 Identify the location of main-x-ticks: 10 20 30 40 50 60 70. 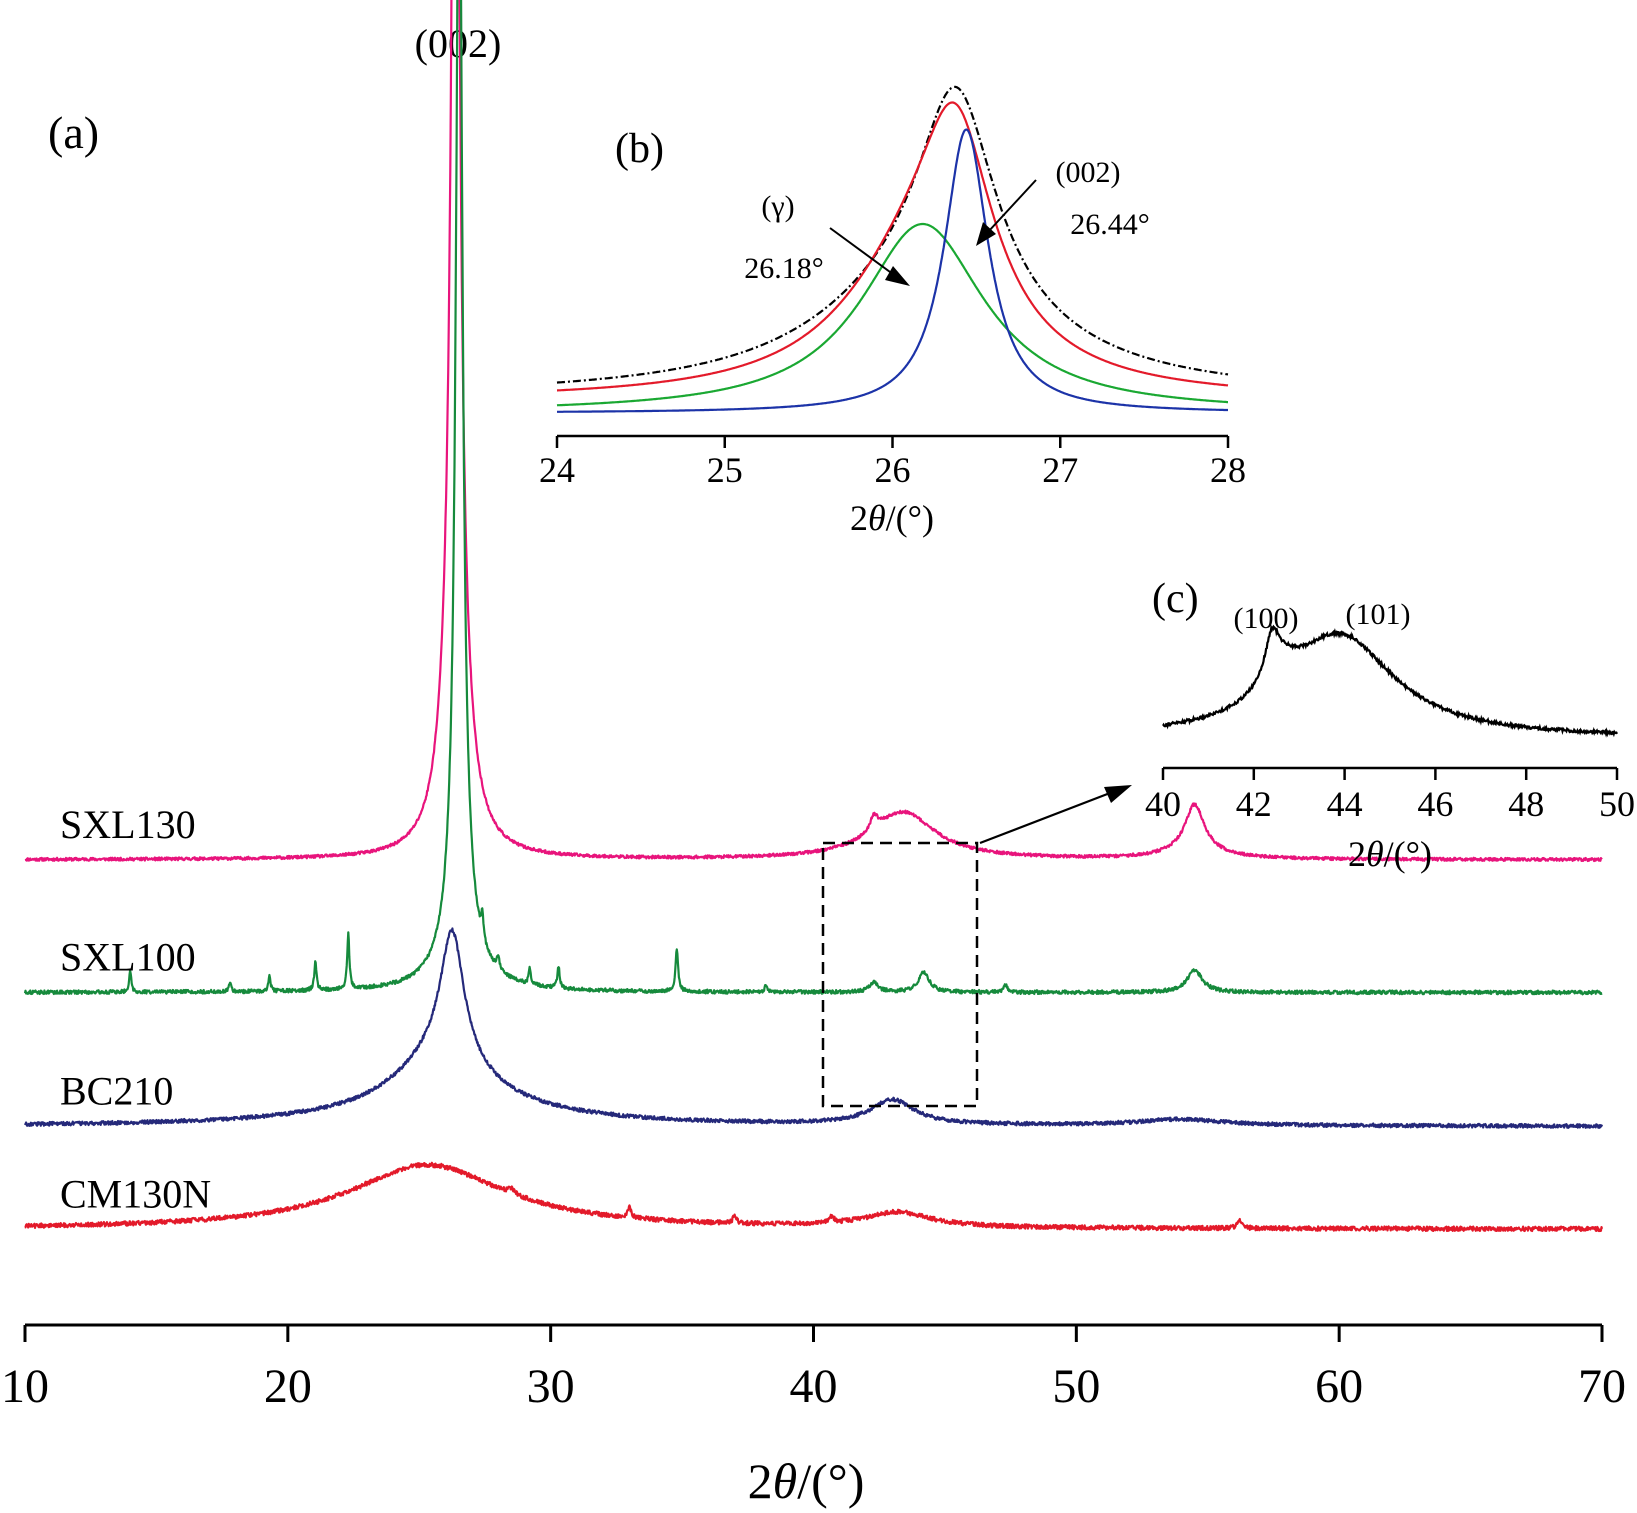
(813, 1369).